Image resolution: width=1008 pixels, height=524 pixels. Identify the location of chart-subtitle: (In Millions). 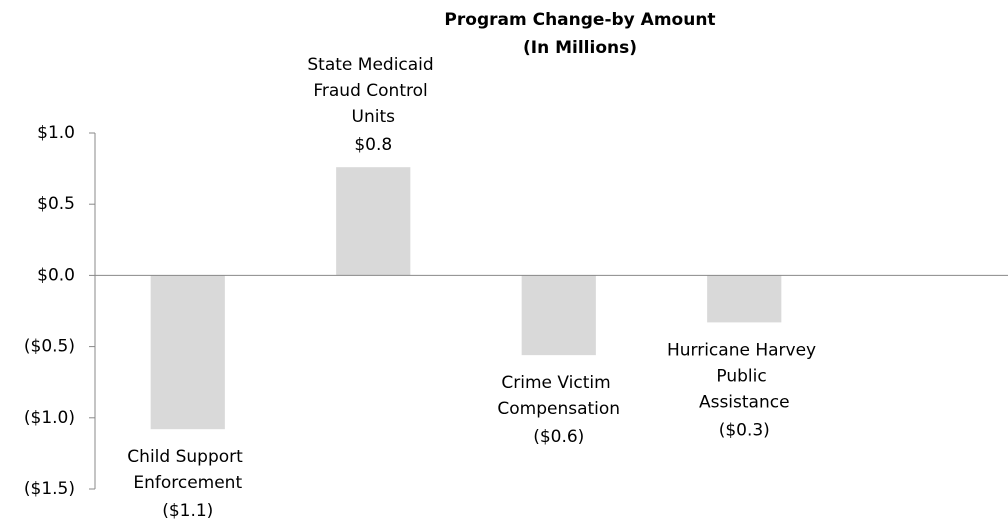
(580, 48).